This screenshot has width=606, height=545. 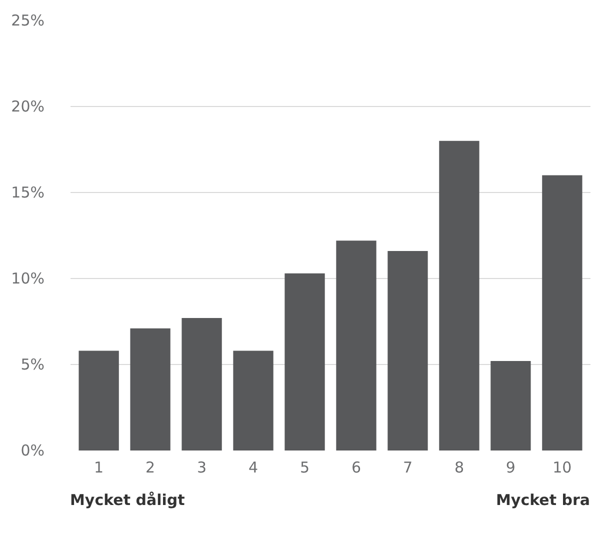 I want to click on x-tick-label: 5, so click(x=305, y=467).